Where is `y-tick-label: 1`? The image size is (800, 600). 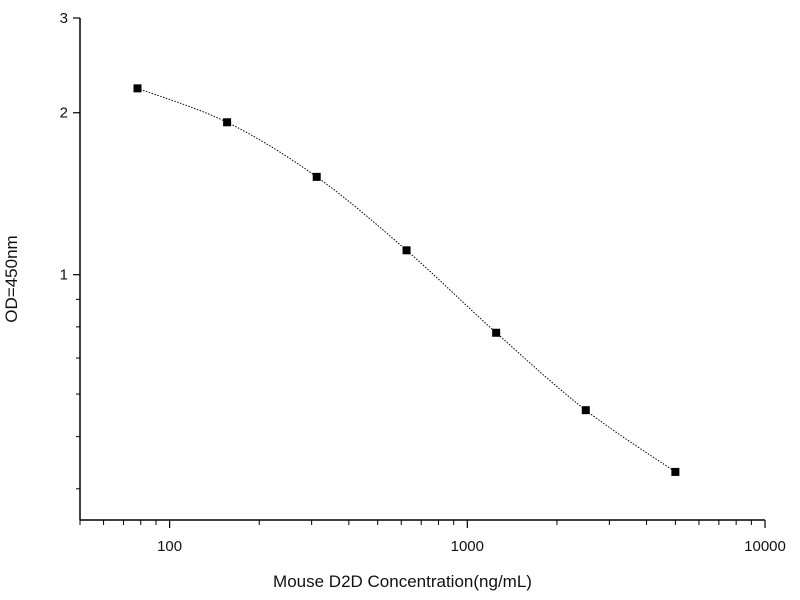 y-tick-label: 1 is located at coordinates (64, 275).